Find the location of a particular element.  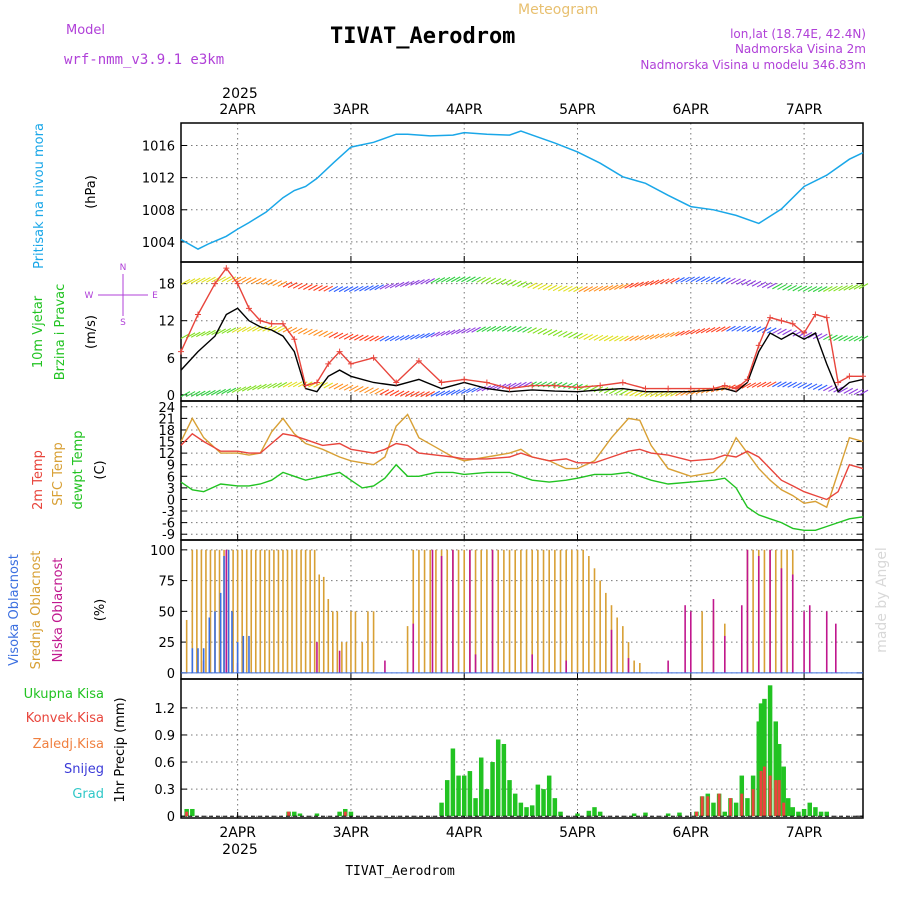

y-tick-label: 25 is located at coordinates (166, 643).